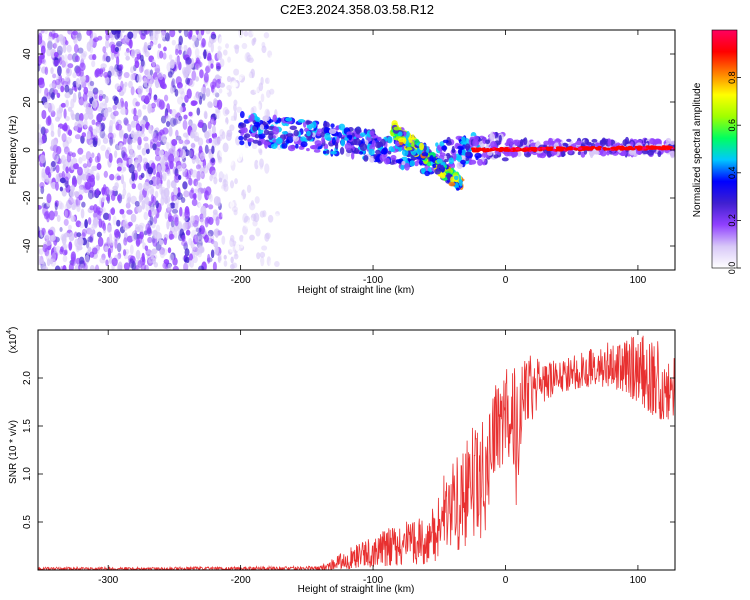 Image resolution: width=750 pixels, height=600 pixels. Describe the element at coordinates (130, 150) in the screenshot. I see `heatmap-region` at that location.